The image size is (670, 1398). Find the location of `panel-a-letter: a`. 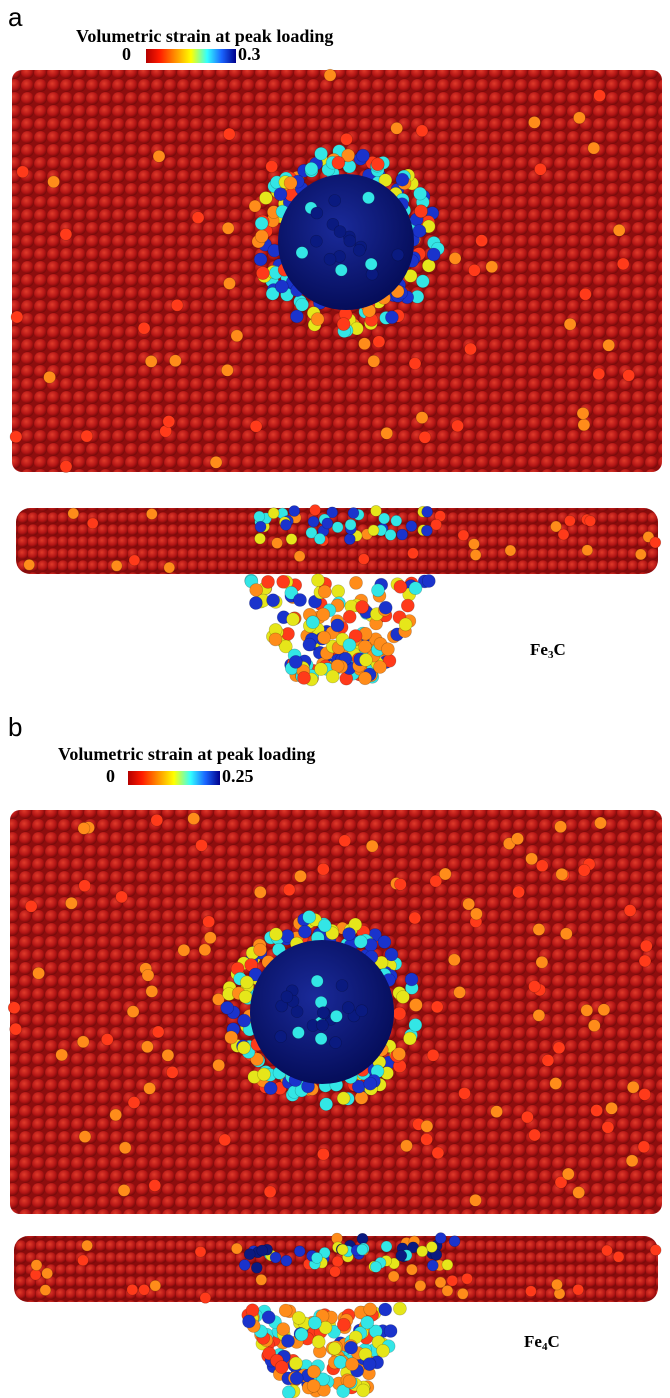

panel-a-letter: a is located at coordinates (15, 17).